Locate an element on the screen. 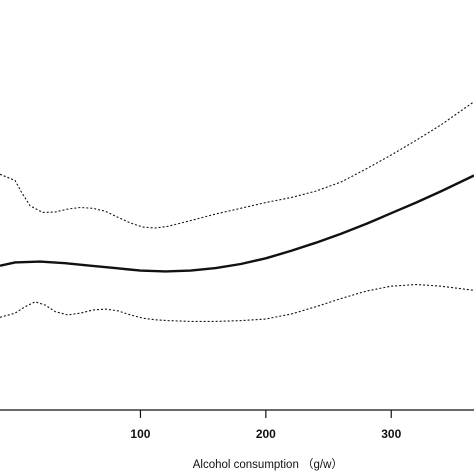  x-axis-title: Alcohol consumption （g/w） is located at coordinates (268, 464).